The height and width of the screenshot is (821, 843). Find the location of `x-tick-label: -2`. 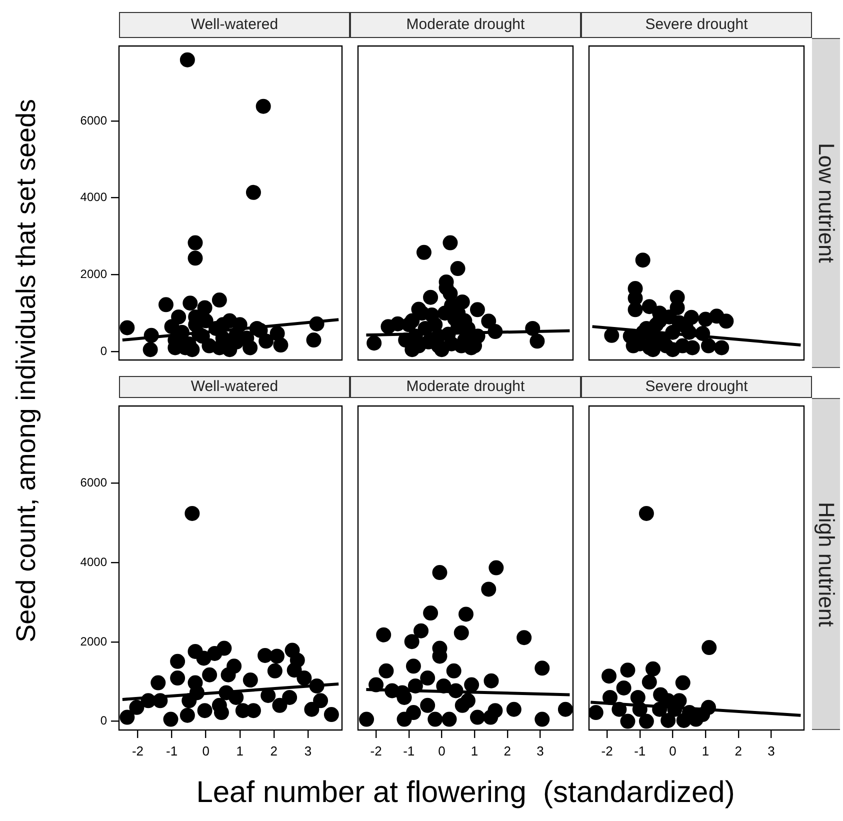

x-tick-label: -2 is located at coordinates (376, 750).